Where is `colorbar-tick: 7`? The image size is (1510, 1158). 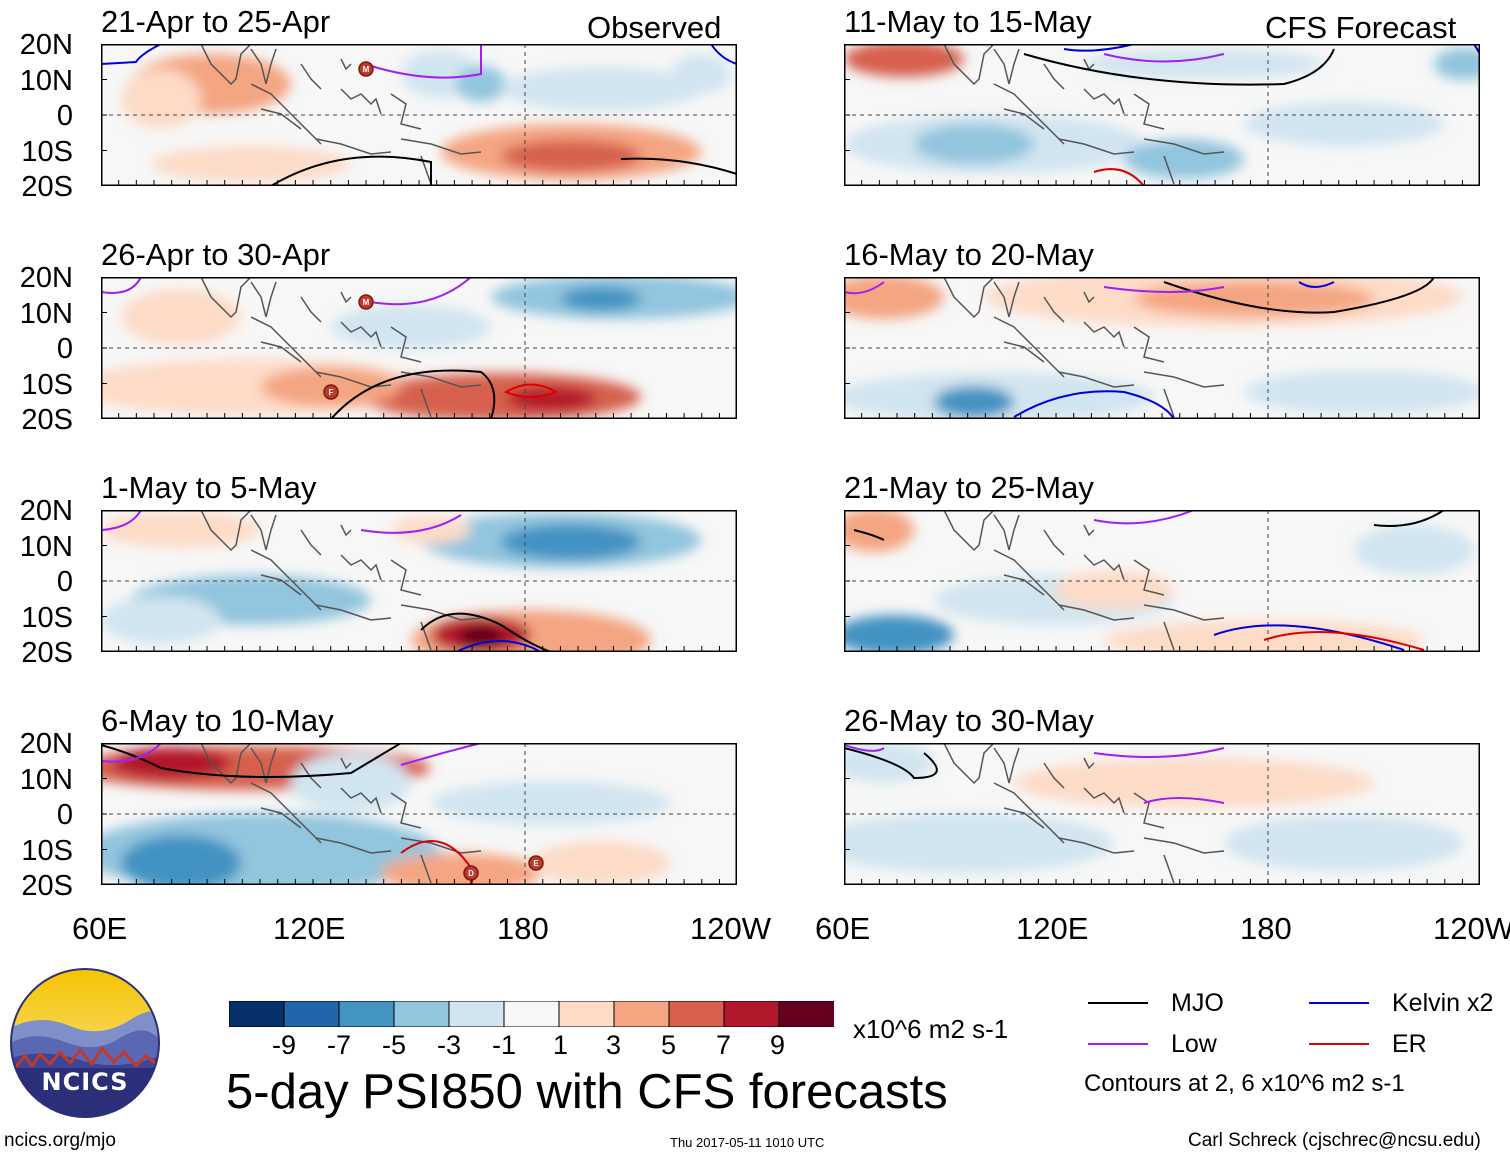
colorbar-tick: 7 is located at coordinates (724, 1045).